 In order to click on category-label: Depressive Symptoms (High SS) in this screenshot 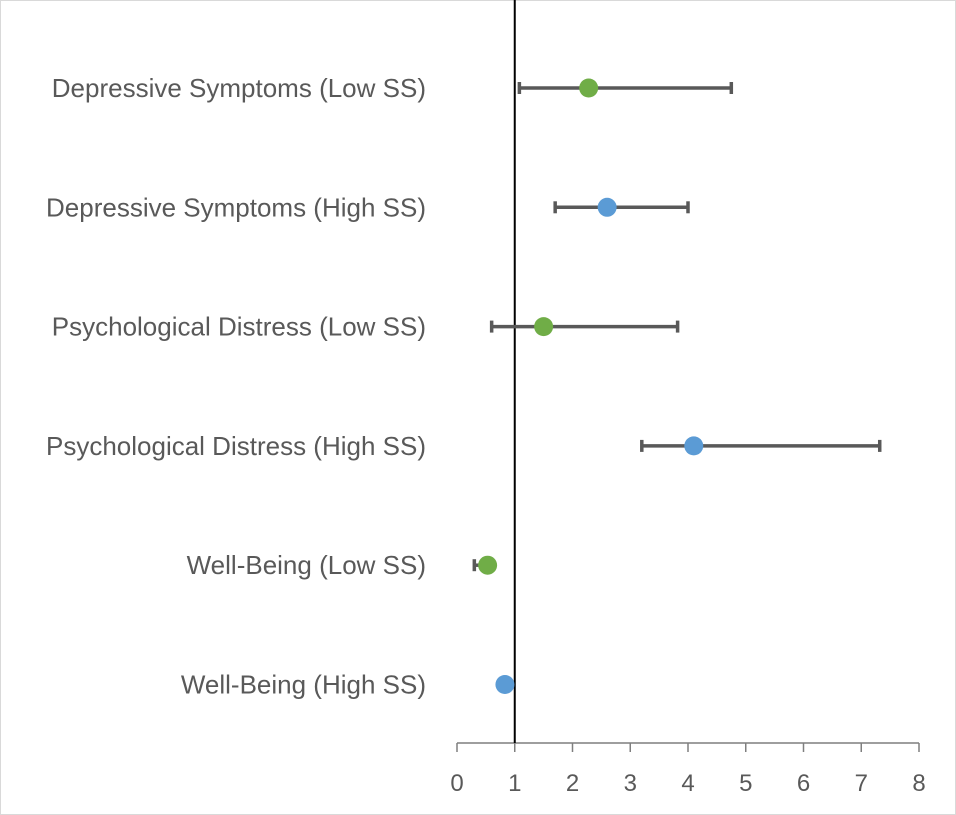, I will do `click(236, 207)`.